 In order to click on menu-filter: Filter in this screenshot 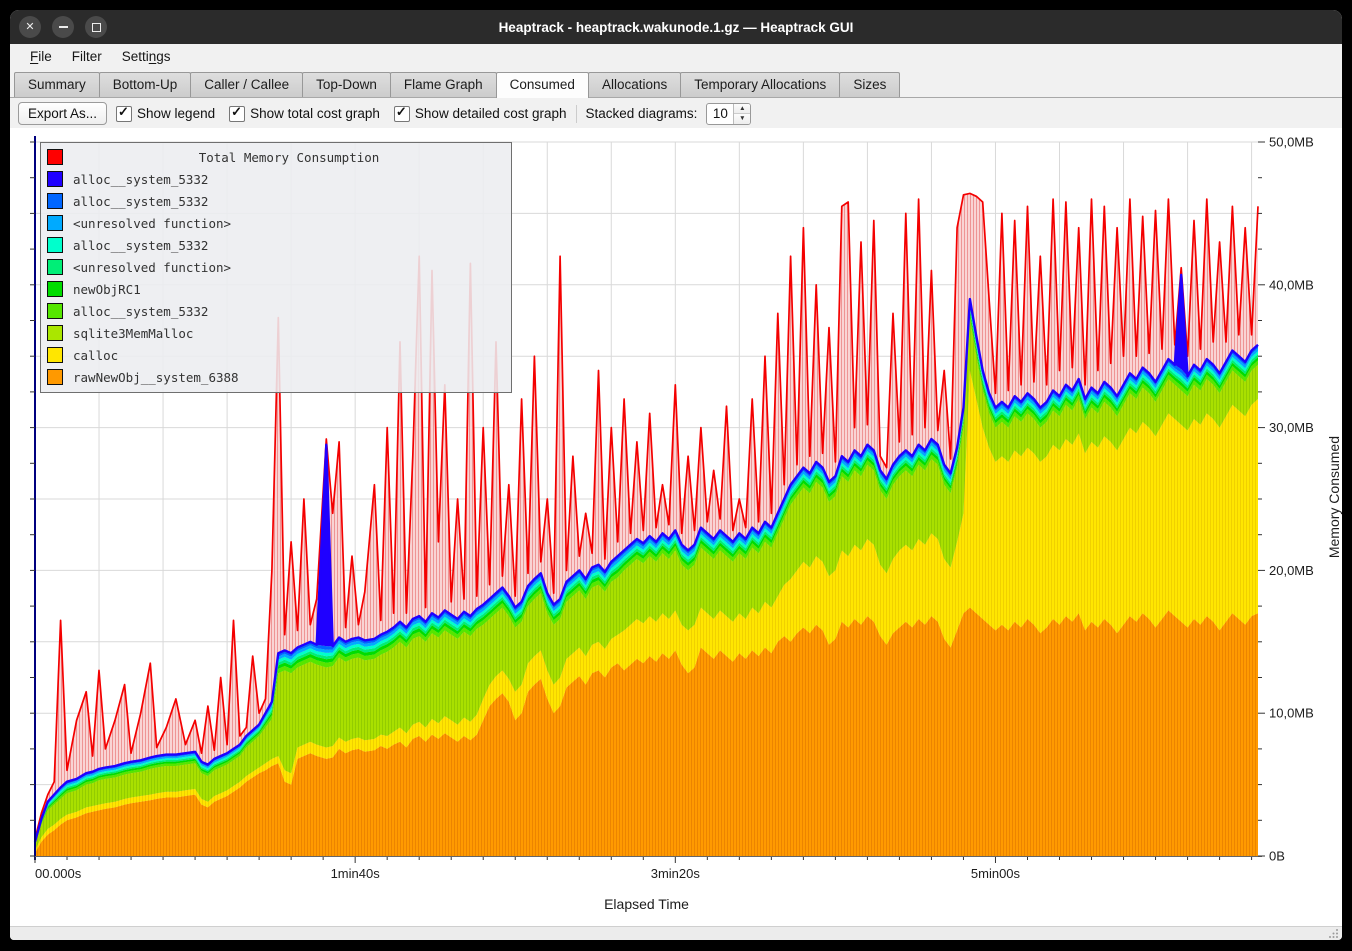, I will do `click(86, 56)`.